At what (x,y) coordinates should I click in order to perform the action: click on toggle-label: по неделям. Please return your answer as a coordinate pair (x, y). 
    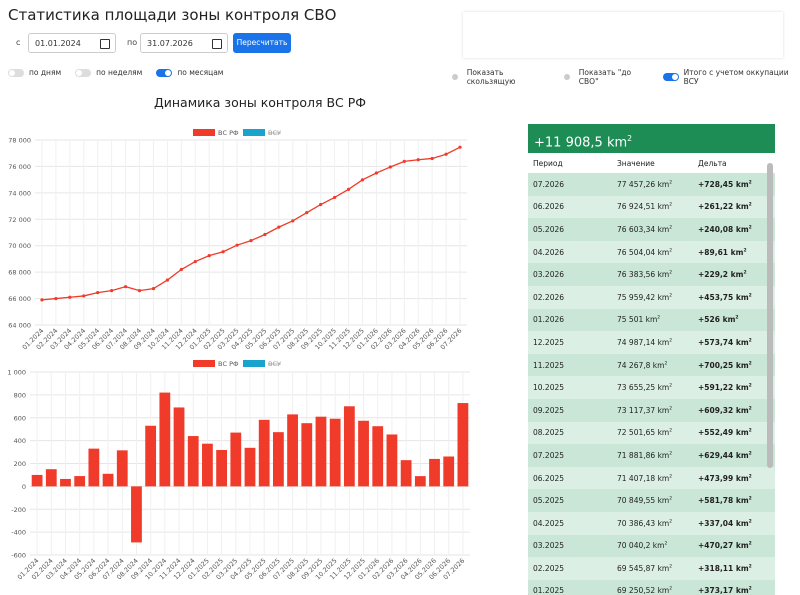
    Looking at the image, I should click on (119, 72).